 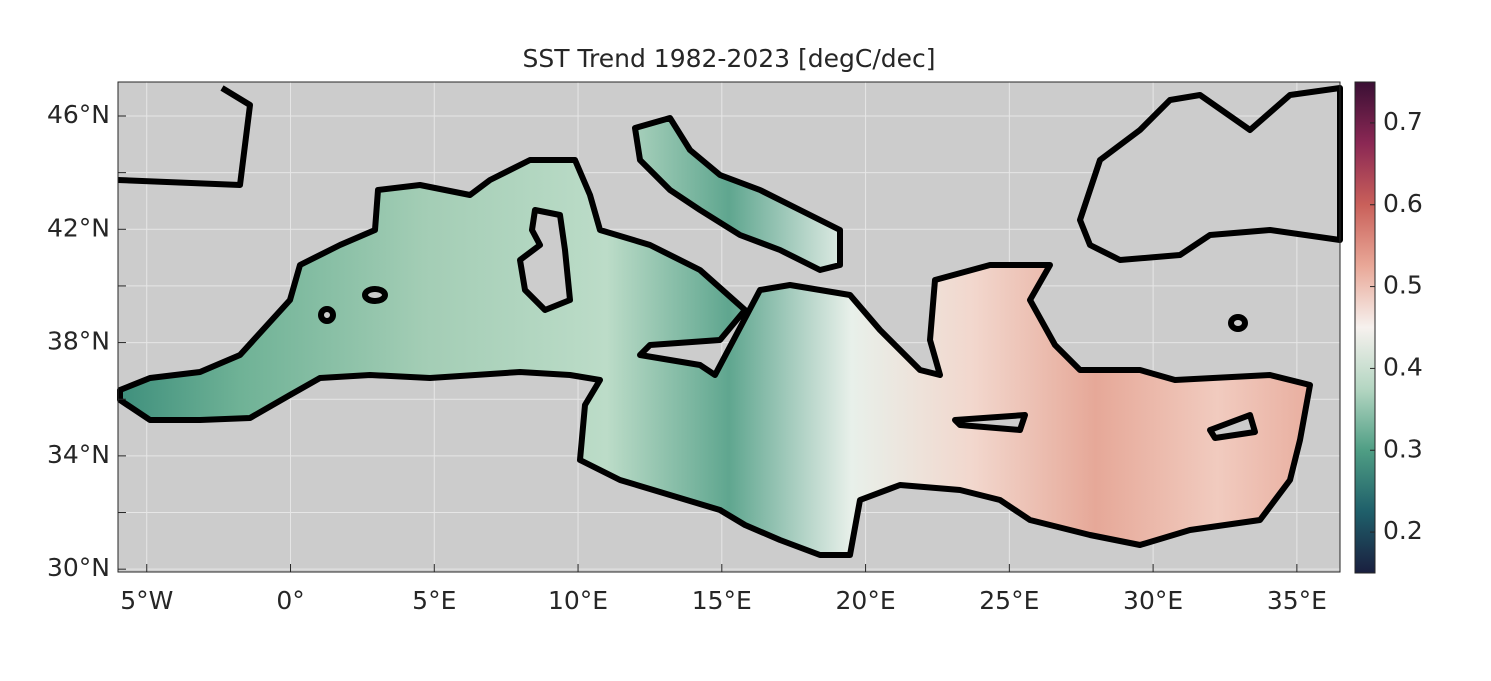 I want to click on colorbar-tick-label: 0.5, so click(x=1403, y=285).